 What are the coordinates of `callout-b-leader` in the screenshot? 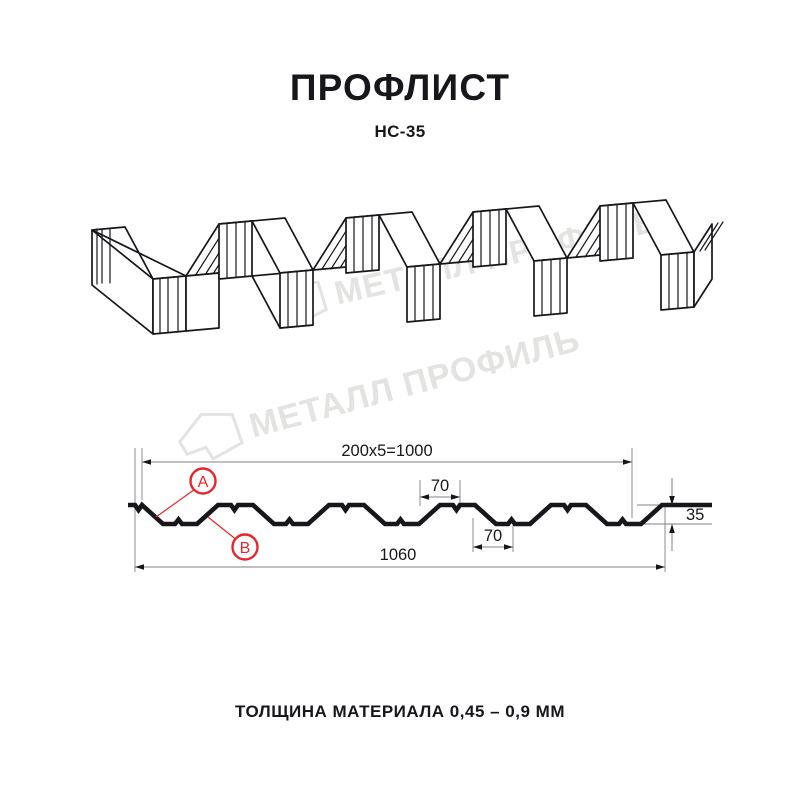 It's located at (223, 529).